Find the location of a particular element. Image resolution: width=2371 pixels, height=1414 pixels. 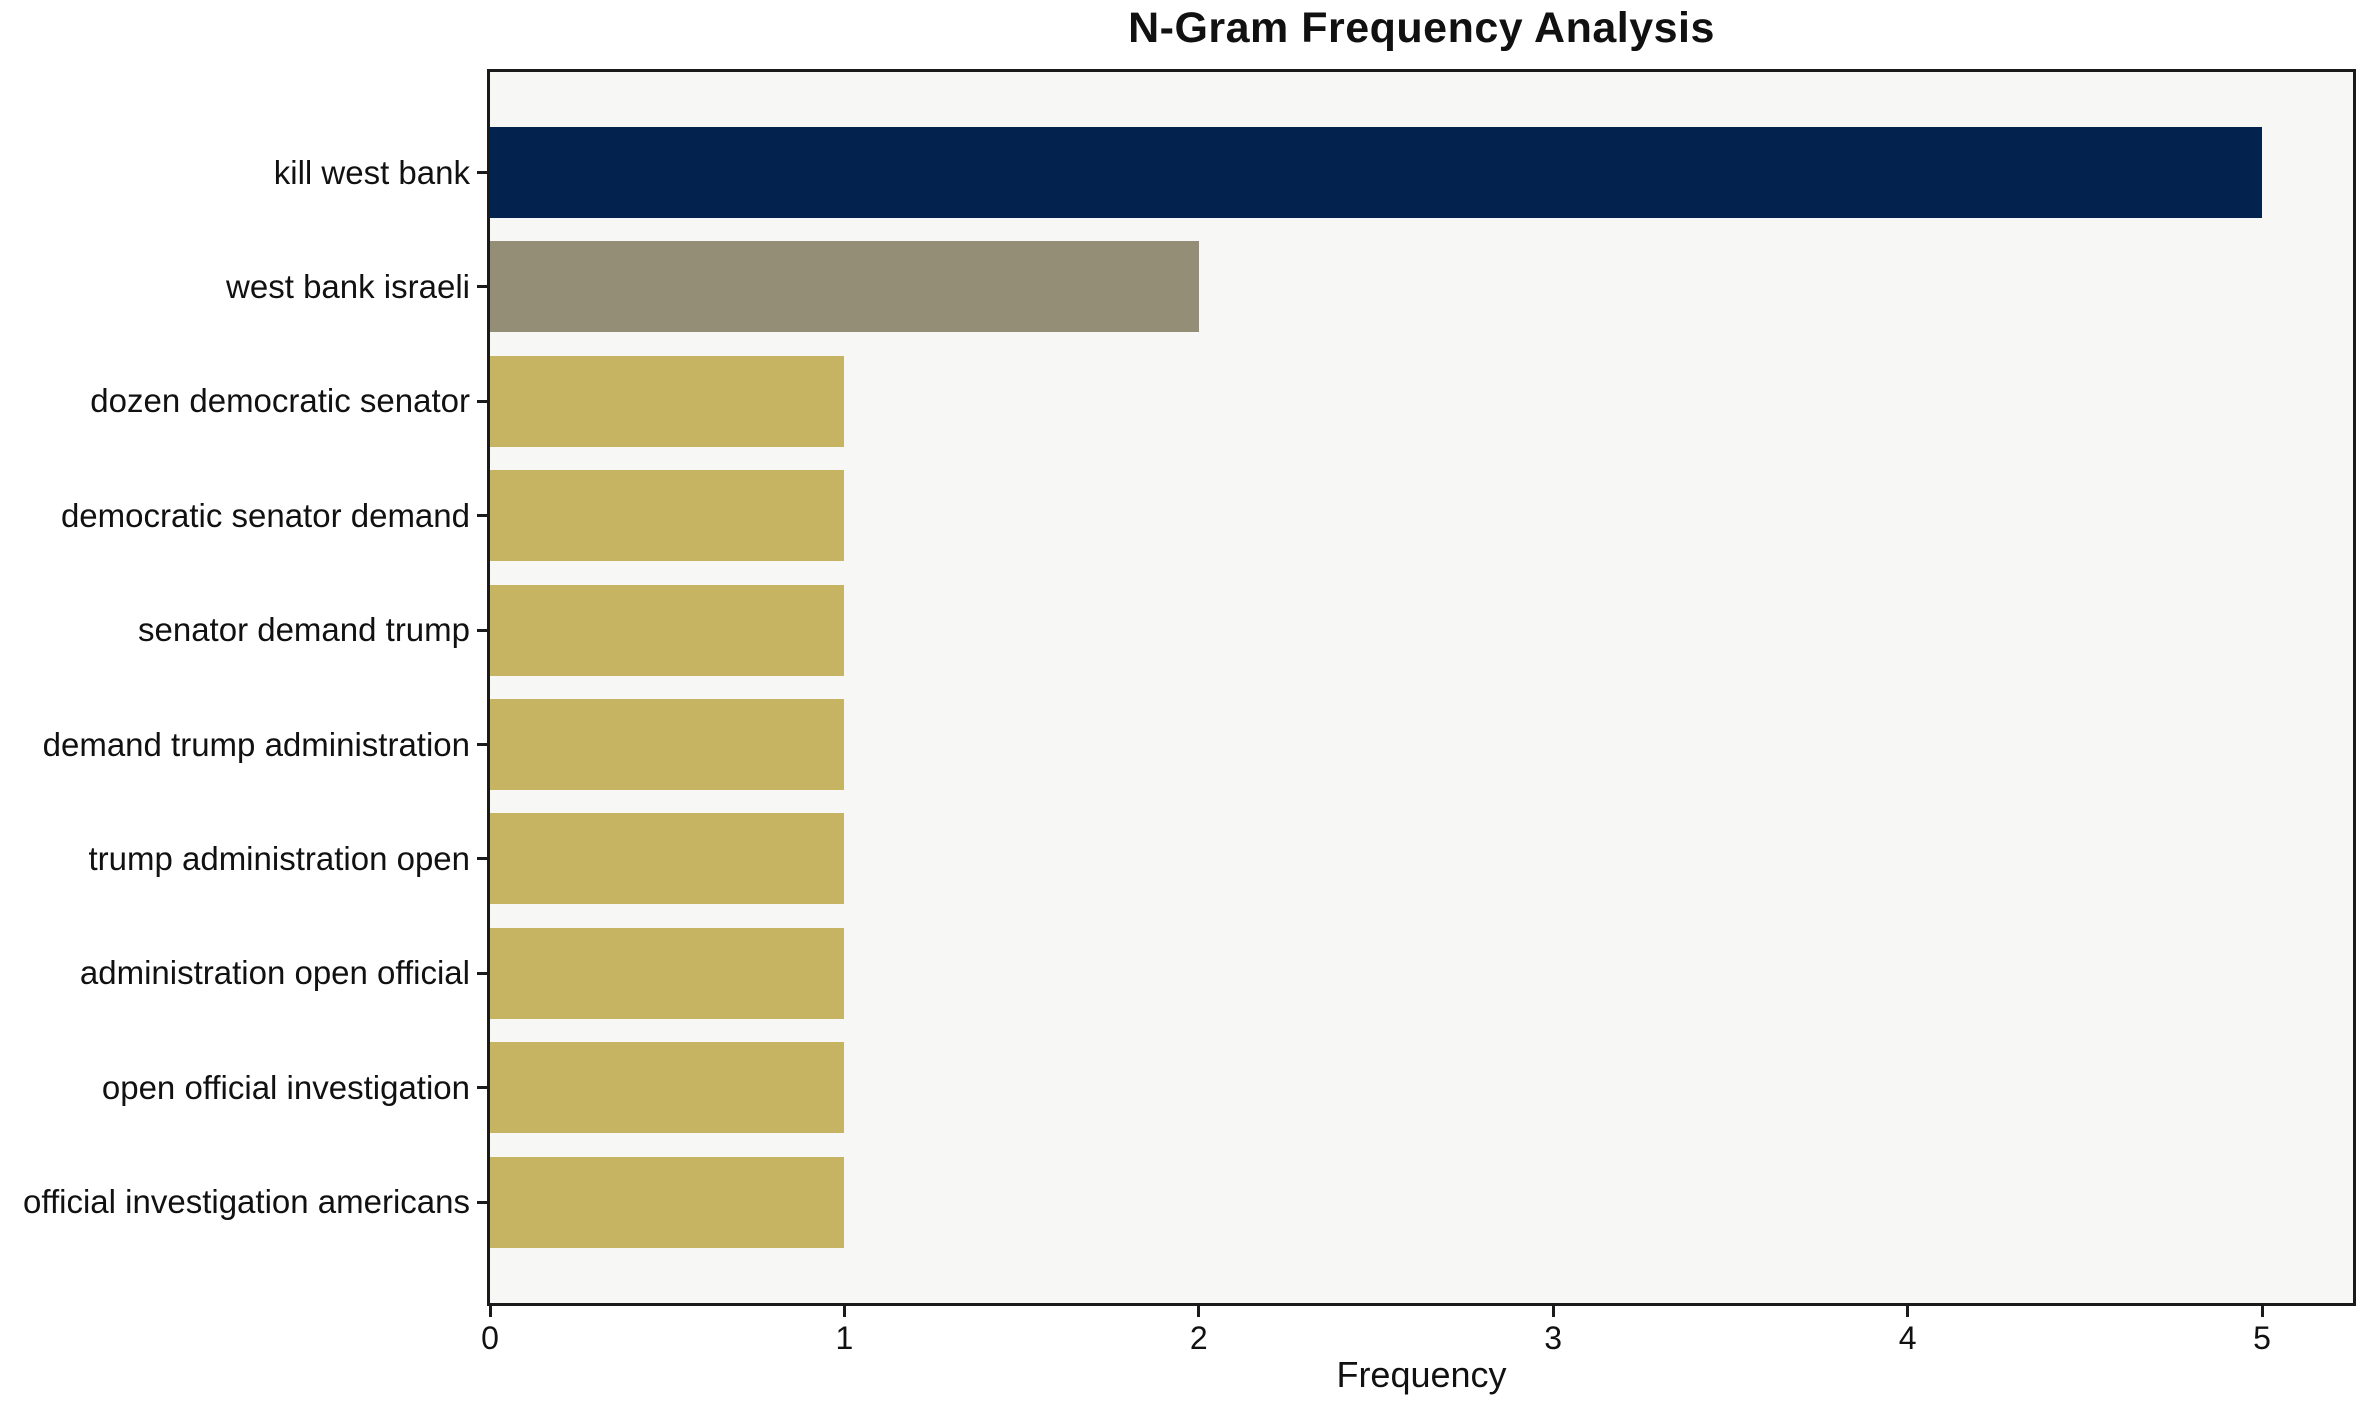

y-tick-label: open official investigation is located at coordinates (285, 1087).